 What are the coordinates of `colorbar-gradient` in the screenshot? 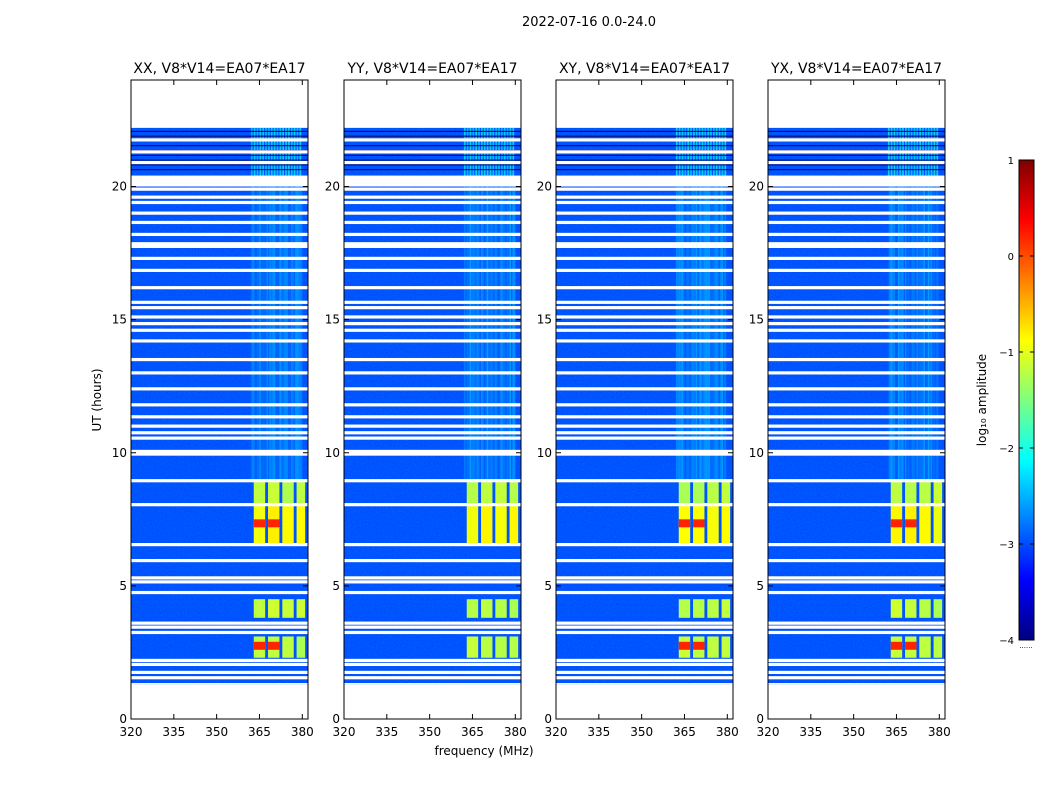 It's located at (1026, 400).